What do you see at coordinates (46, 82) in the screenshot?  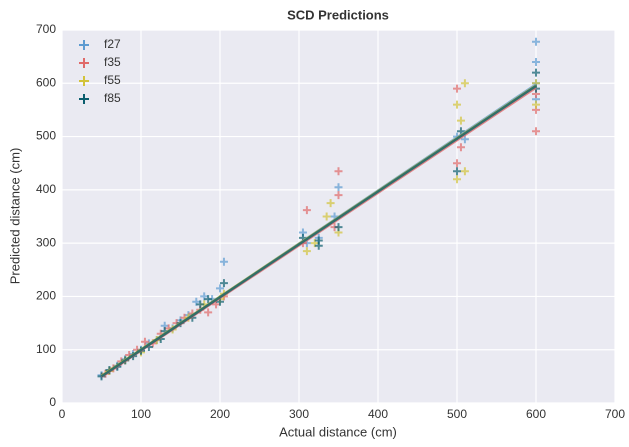 I see `y-tick-label: 600` at bounding box center [46, 82].